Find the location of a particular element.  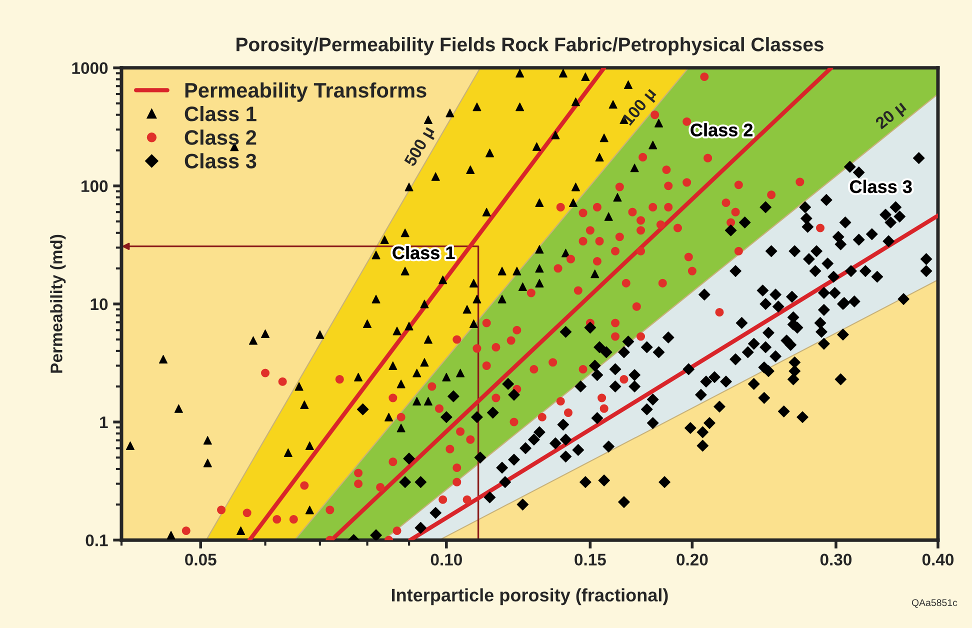

x-axis-title: Interparticle porosity (fractional) is located at coordinates (530, 597).